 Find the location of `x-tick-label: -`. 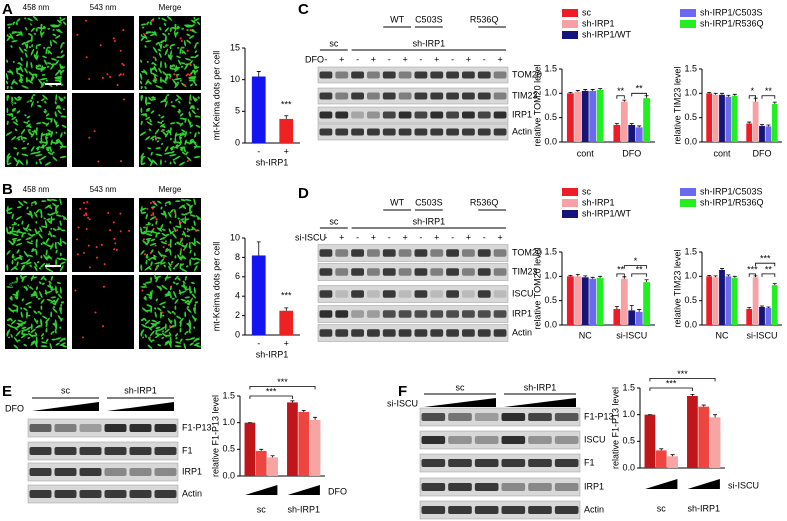

x-tick-label: - is located at coordinates (258, 343).